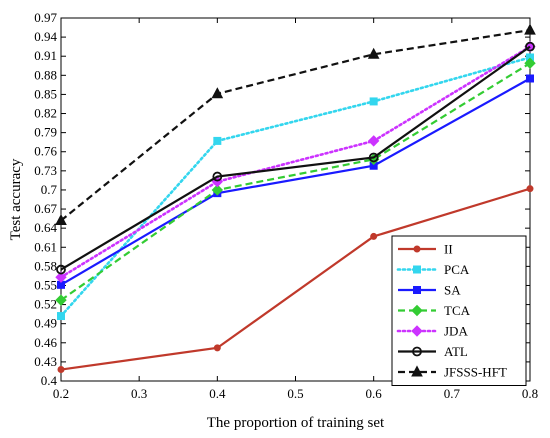  Describe the element at coordinates (45, 151) in the screenshot. I see `y-tick-label: 0.76` at that location.